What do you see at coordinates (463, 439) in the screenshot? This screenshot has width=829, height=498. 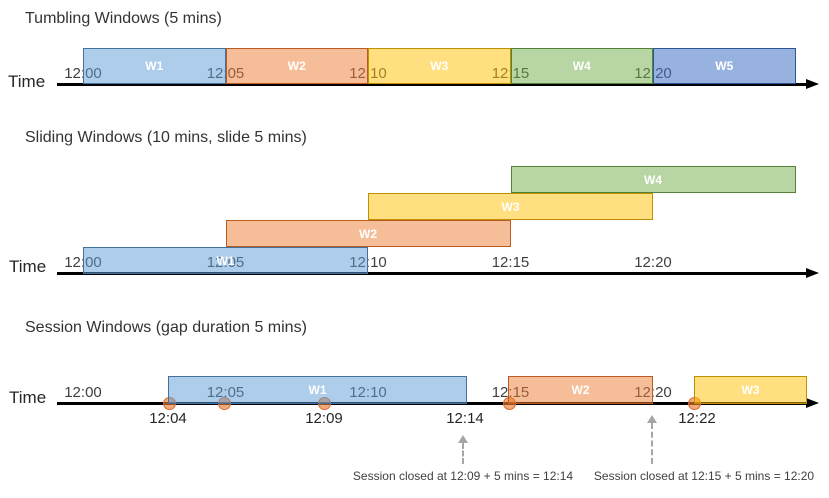 I see `session-close-arrow-1-head-icon` at bounding box center [463, 439].